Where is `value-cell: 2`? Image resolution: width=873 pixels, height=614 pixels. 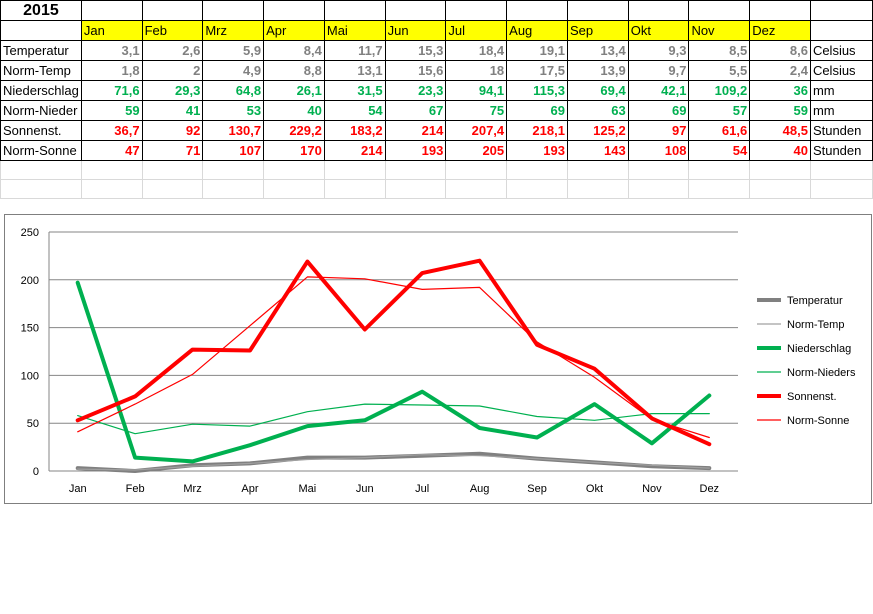
value-cell: 2 is located at coordinates (172, 70).